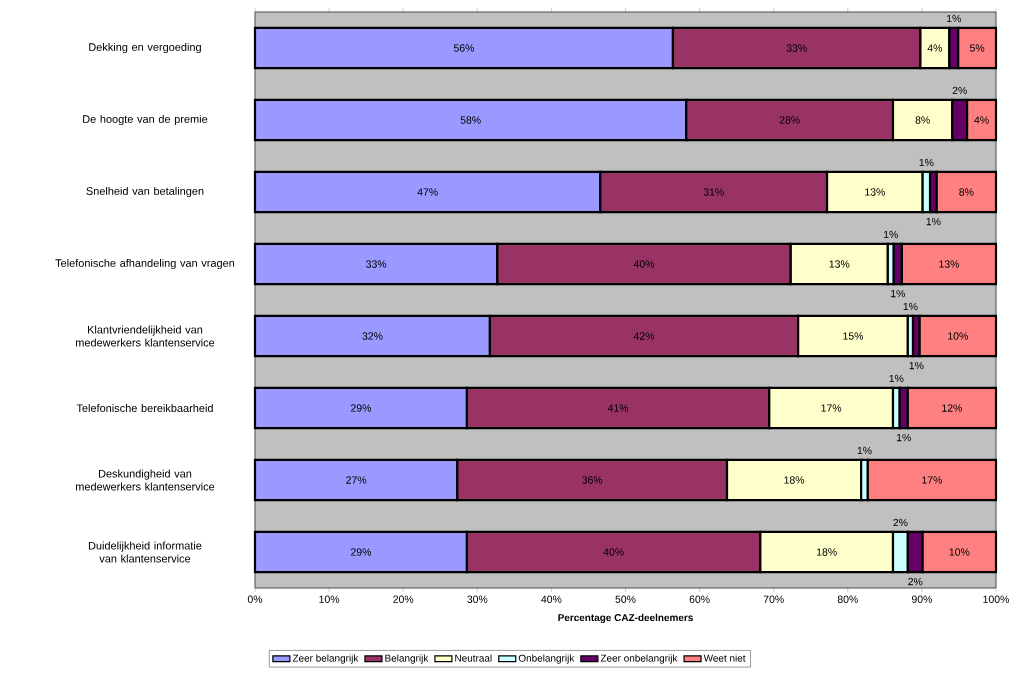 The height and width of the screenshot is (687, 1018). I want to click on data-label: 58%, so click(470, 120).